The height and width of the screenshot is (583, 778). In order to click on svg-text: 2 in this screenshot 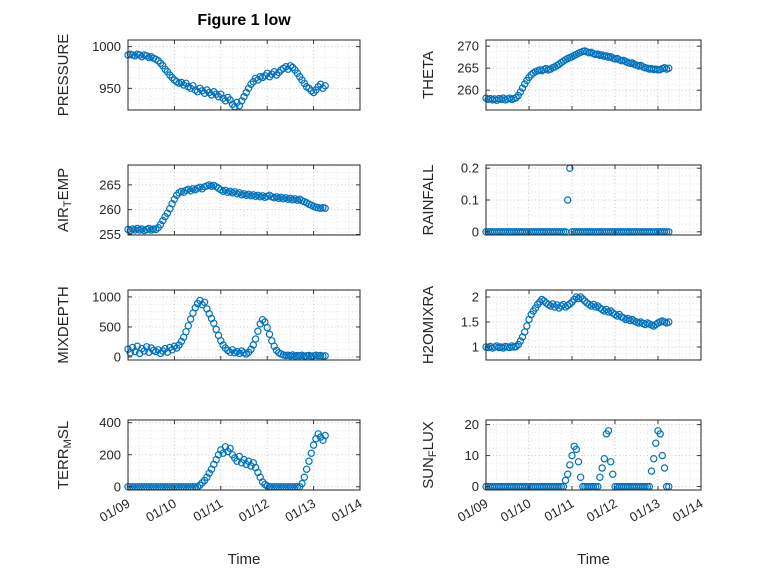, I will do `click(475, 297)`.